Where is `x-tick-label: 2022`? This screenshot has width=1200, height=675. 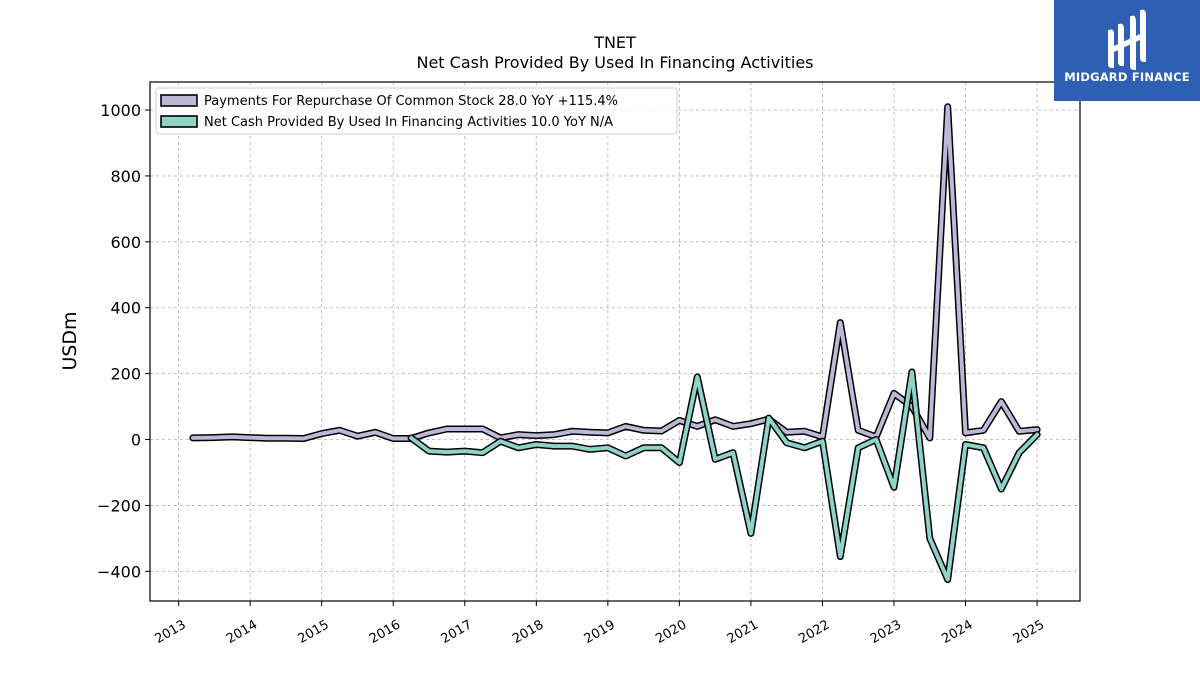
x-tick-label: 2022 is located at coordinates (814, 632).